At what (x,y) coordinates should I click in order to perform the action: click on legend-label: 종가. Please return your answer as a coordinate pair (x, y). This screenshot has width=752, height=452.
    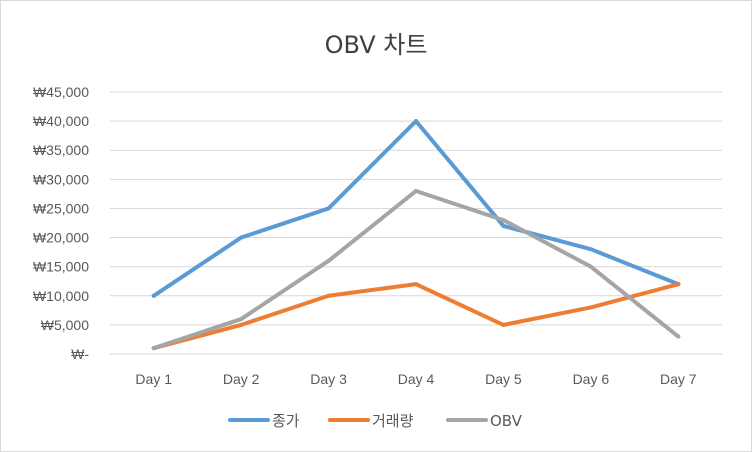
    Looking at the image, I should click on (286, 421).